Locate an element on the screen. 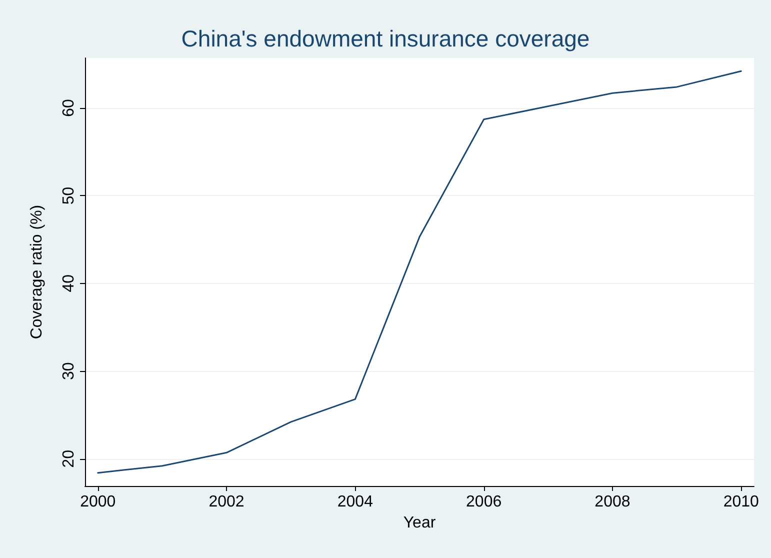  y-tick-label: 60 is located at coordinates (69, 107).